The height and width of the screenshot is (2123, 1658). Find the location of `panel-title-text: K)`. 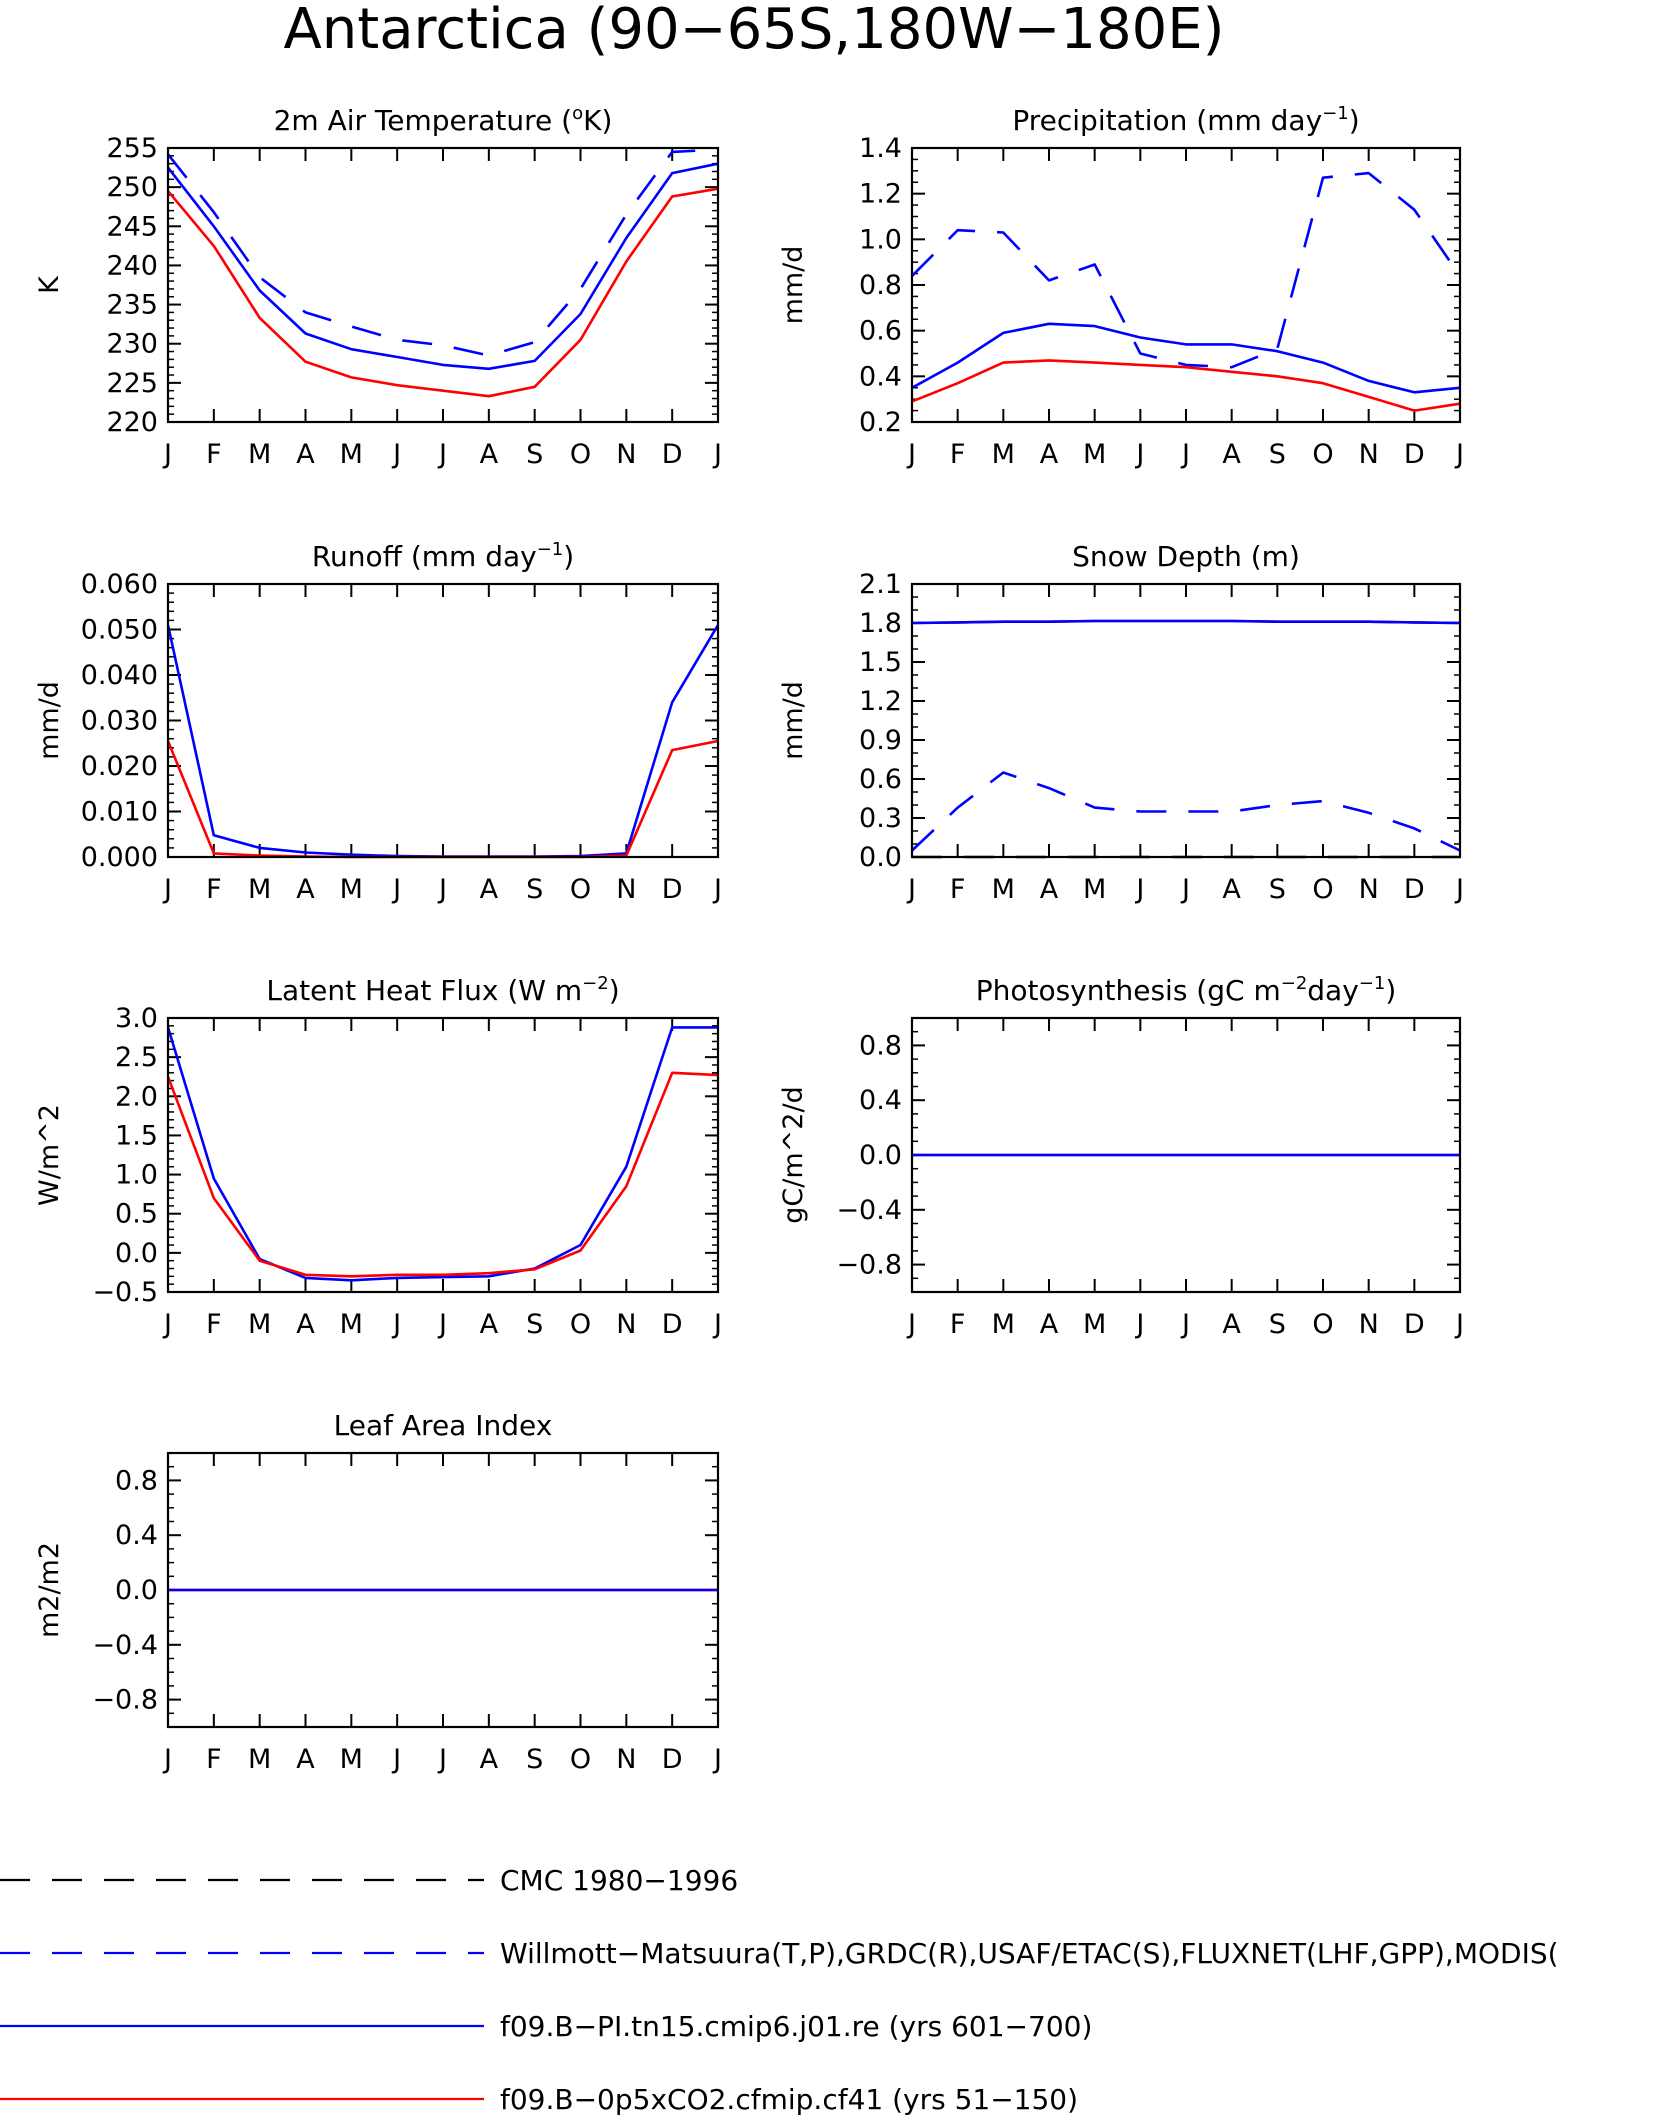

panel-title-text: K) is located at coordinates (597, 120).